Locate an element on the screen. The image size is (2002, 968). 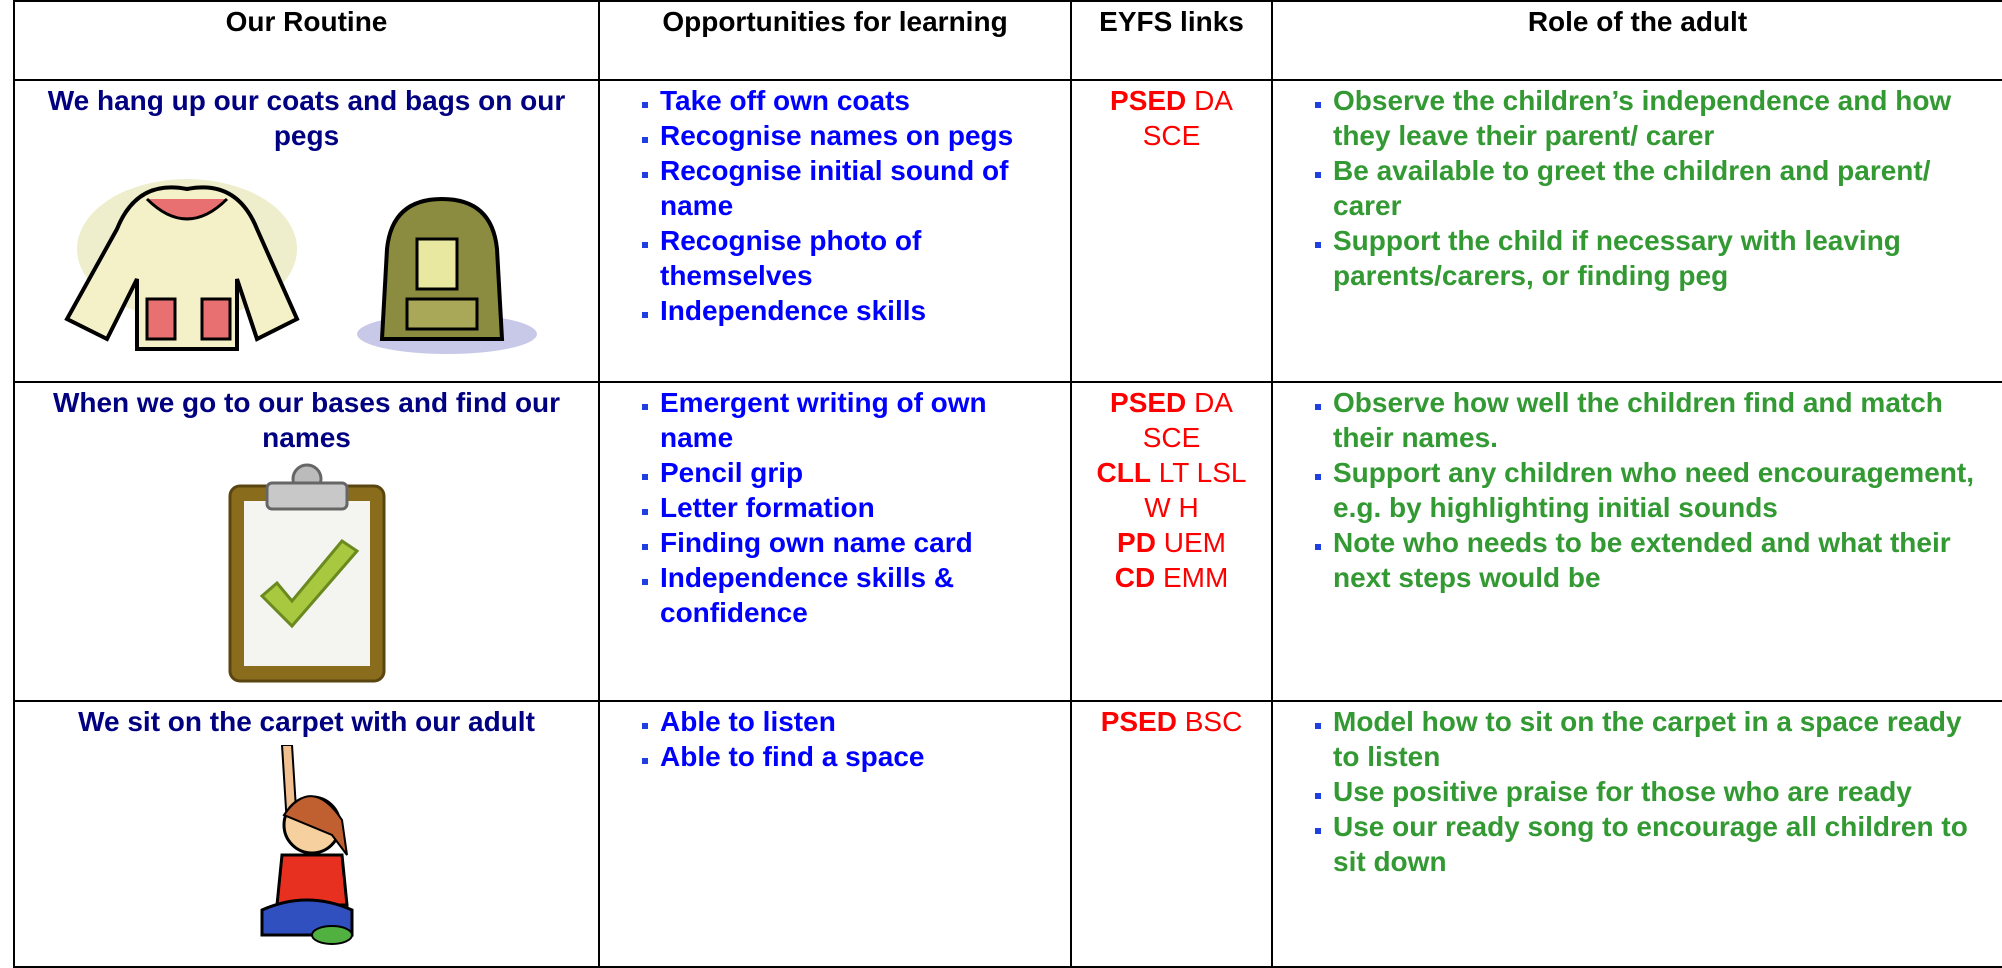
opportunity-item: Recognise photo of themselves is located at coordinates (861, 258).